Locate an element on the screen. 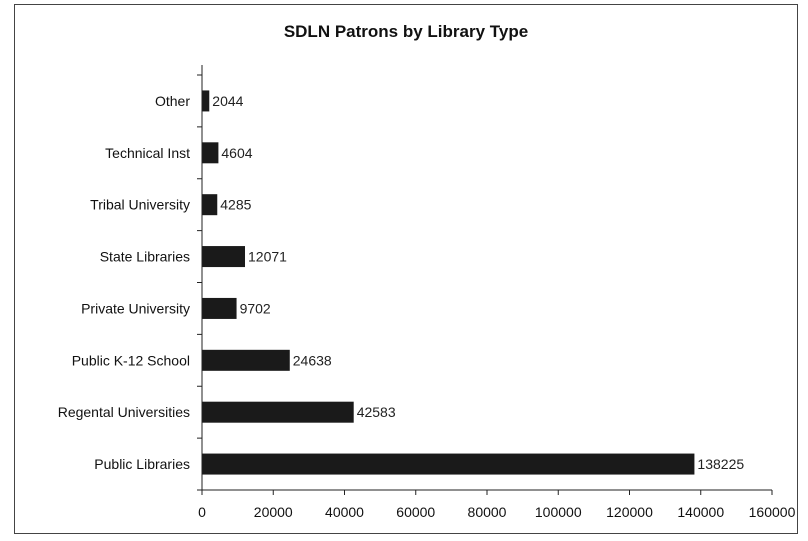 The width and height of the screenshot is (808, 541). bar-other is located at coordinates (206, 101).